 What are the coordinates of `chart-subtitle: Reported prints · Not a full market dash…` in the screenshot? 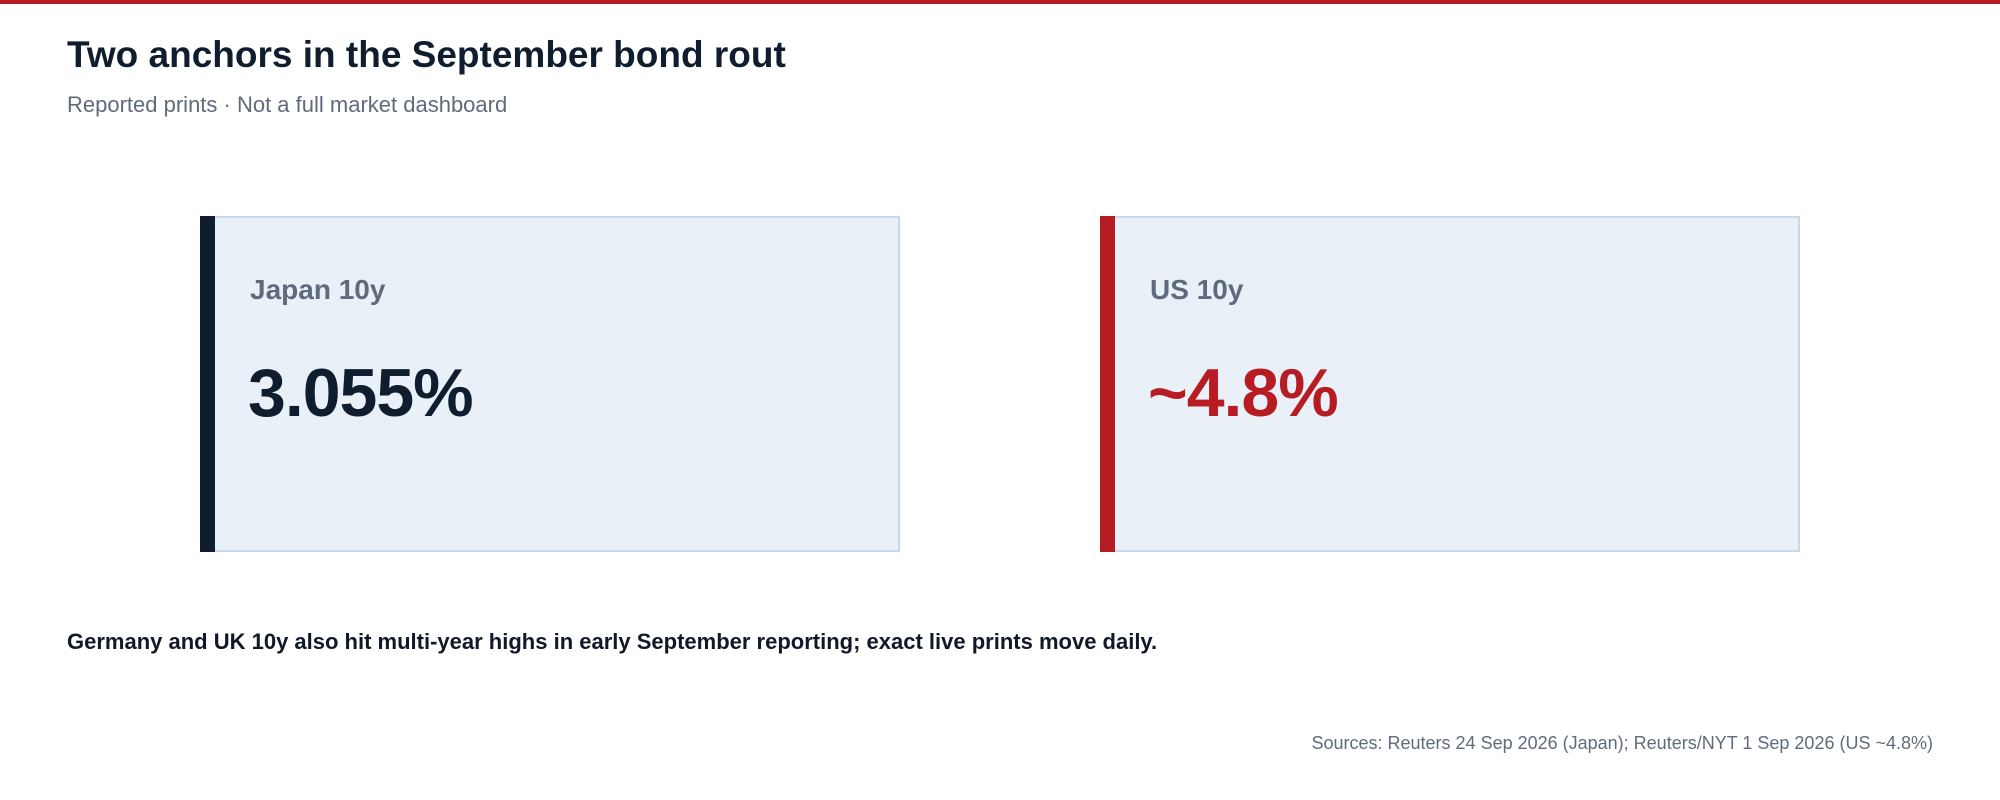 It's located at (287, 104).